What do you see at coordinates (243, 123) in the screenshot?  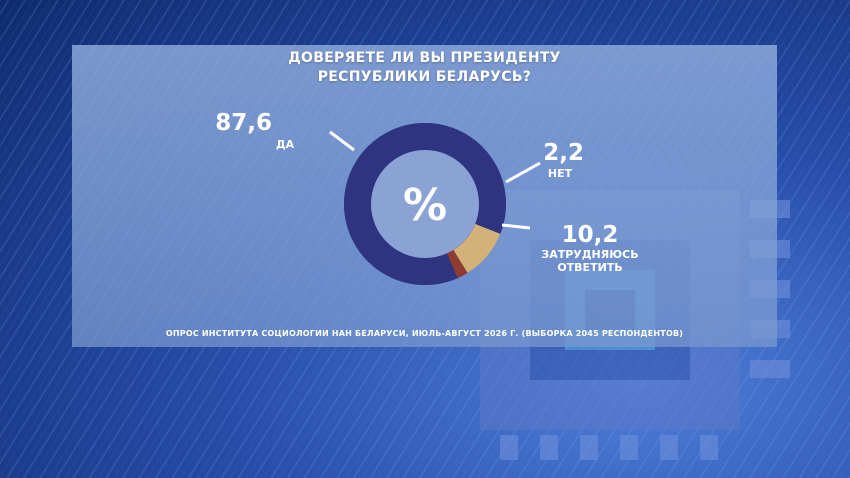 I see `slice-value-label-0: 87,6` at bounding box center [243, 123].